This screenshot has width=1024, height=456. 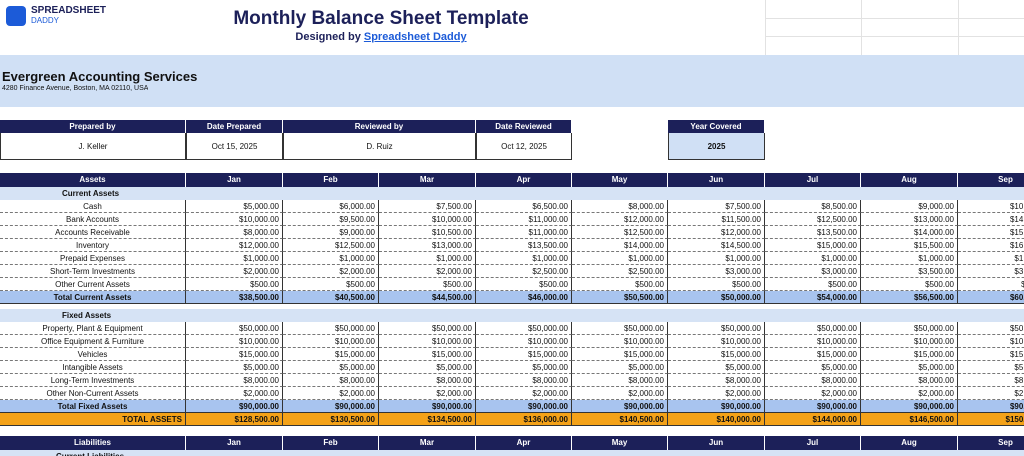 I want to click on value-cell: $3,000.00, so click(x=716, y=271).